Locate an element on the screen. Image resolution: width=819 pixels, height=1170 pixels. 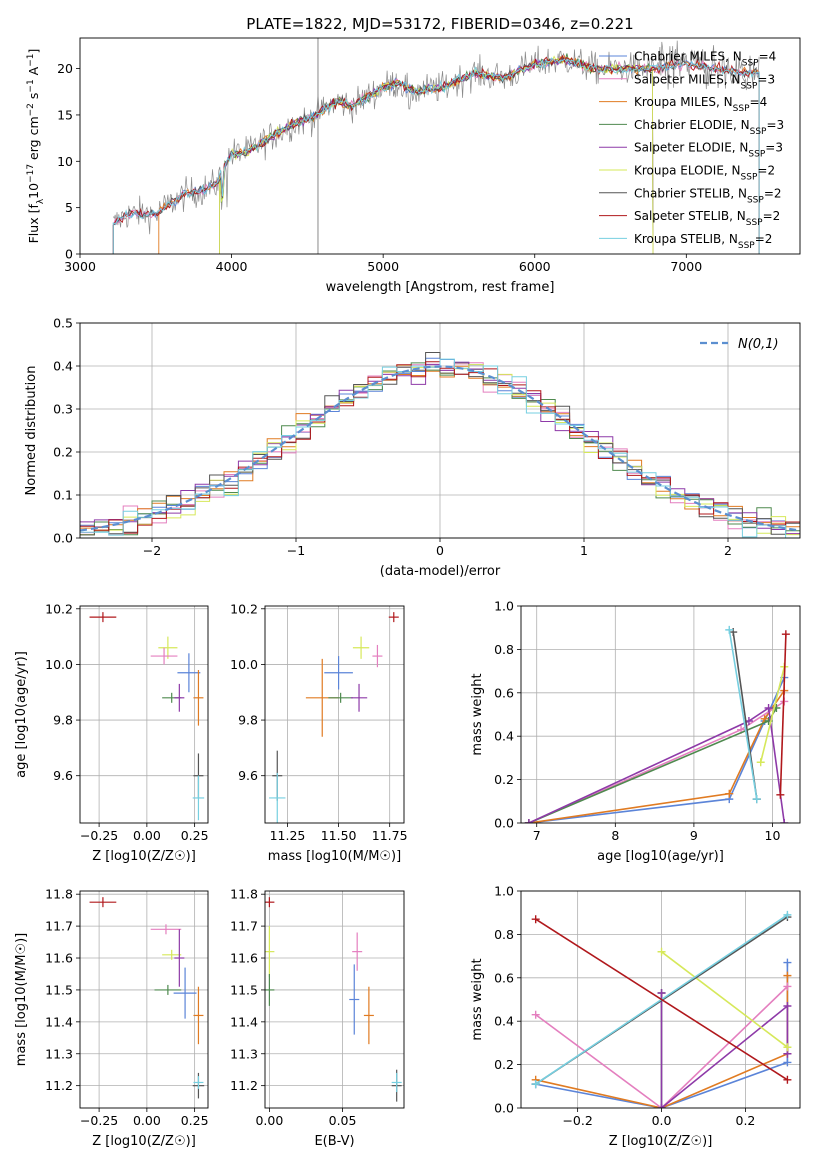
legend-label: Salpeter ELODIE, NSSP=3 is located at coordinates (708, 150).